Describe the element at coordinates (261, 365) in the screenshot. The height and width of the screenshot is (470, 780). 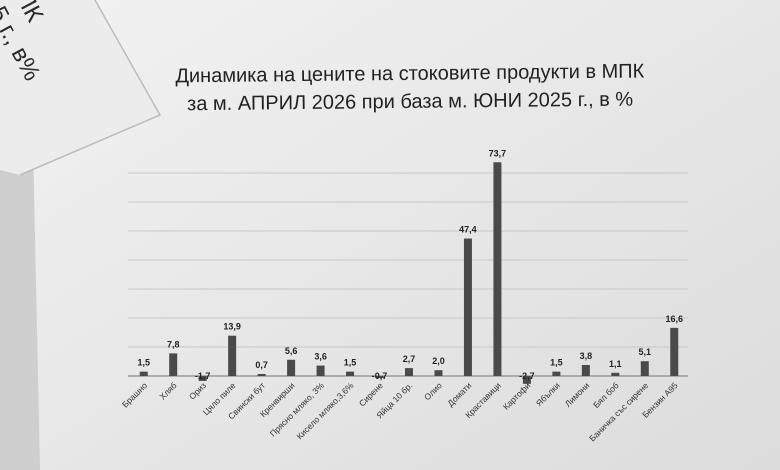
I see `data-label: 0,7` at that location.